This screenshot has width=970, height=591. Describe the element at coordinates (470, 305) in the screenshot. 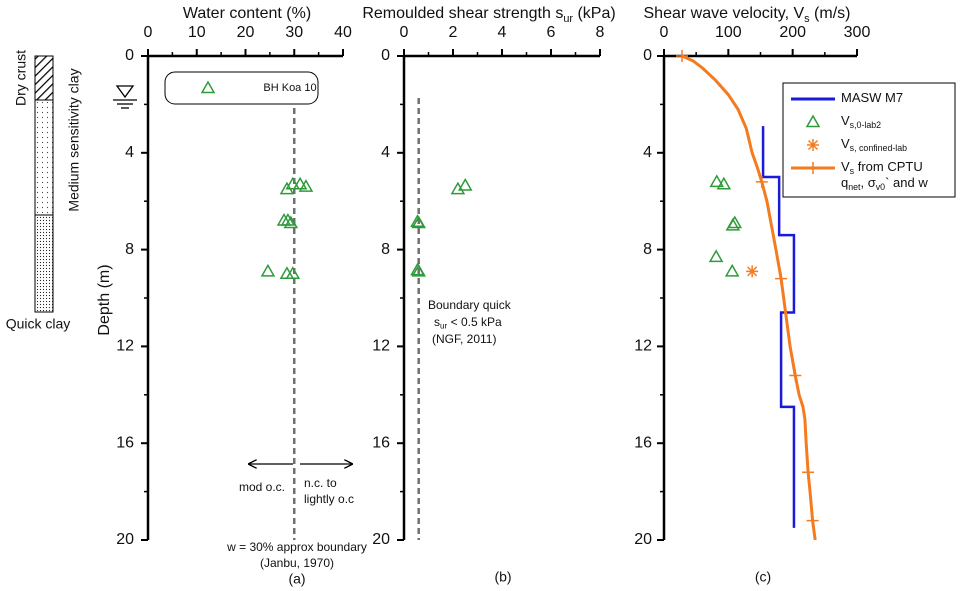

I see `annotation: Boundary quick` at that location.